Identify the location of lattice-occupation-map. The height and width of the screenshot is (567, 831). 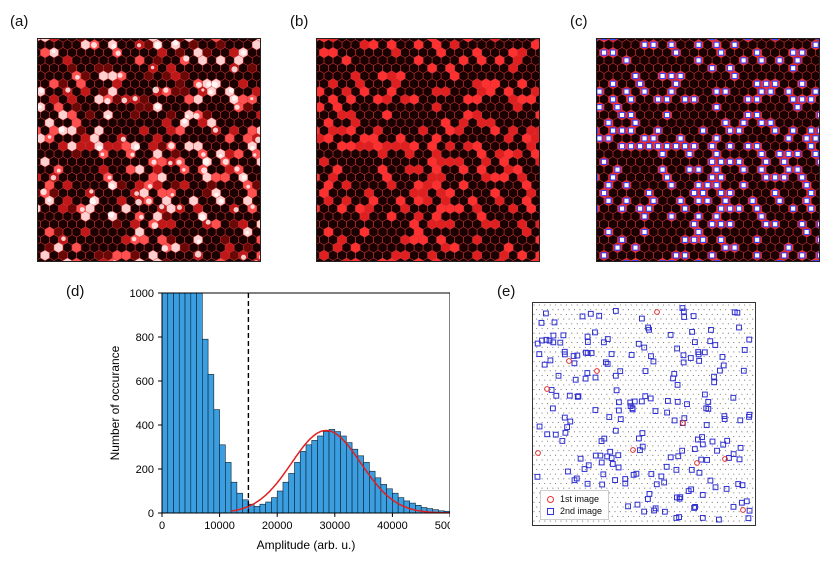
(644, 414).